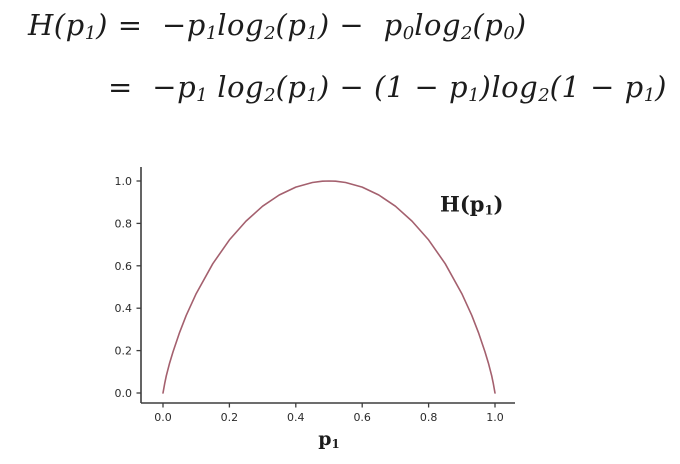 The width and height of the screenshot is (680, 464). What do you see at coordinates (429, 417) in the screenshot?
I see `x-tick-label: 0.8` at bounding box center [429, 417].